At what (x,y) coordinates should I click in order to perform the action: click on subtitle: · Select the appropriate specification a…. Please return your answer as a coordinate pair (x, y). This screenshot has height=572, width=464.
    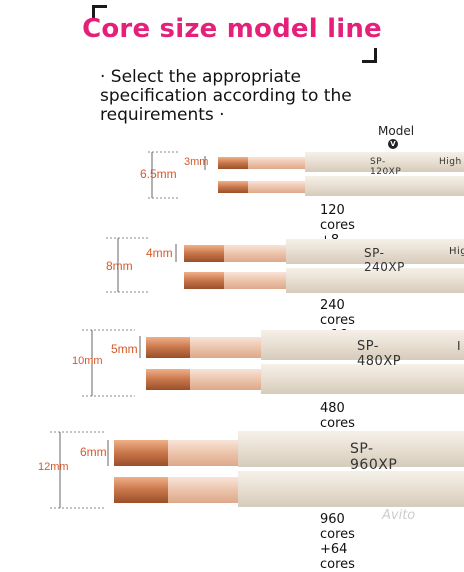
    Looking at the image, I should click on (226, 96).